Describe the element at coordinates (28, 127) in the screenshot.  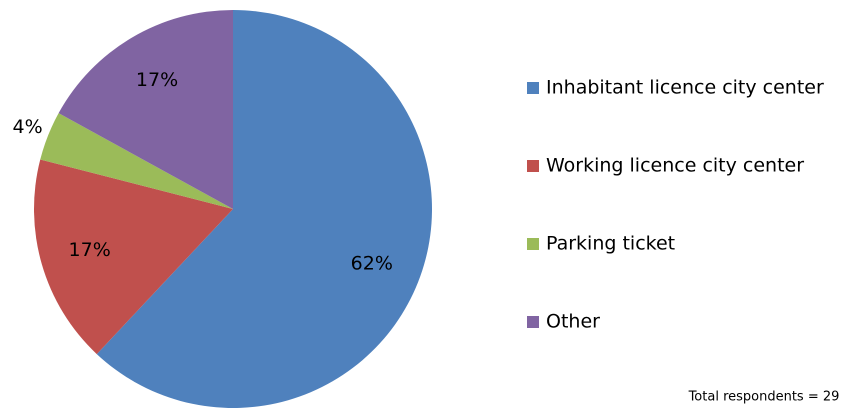
I see `data-label: 4%` at that location.